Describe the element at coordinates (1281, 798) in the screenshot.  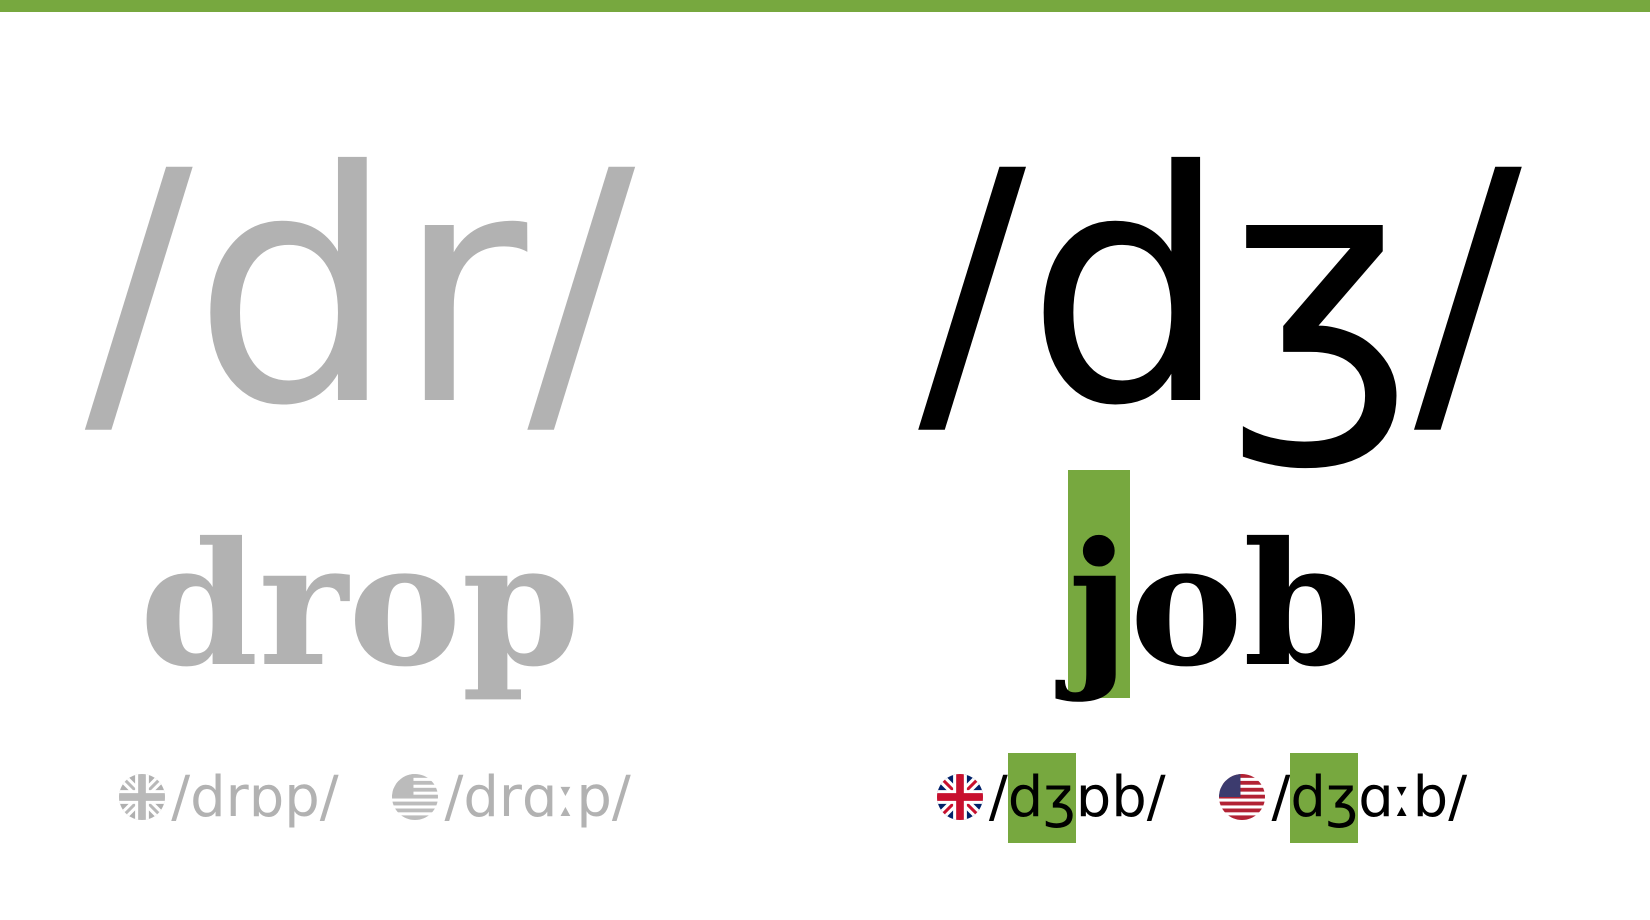
I see `us-ipa-pre: /` at that location.